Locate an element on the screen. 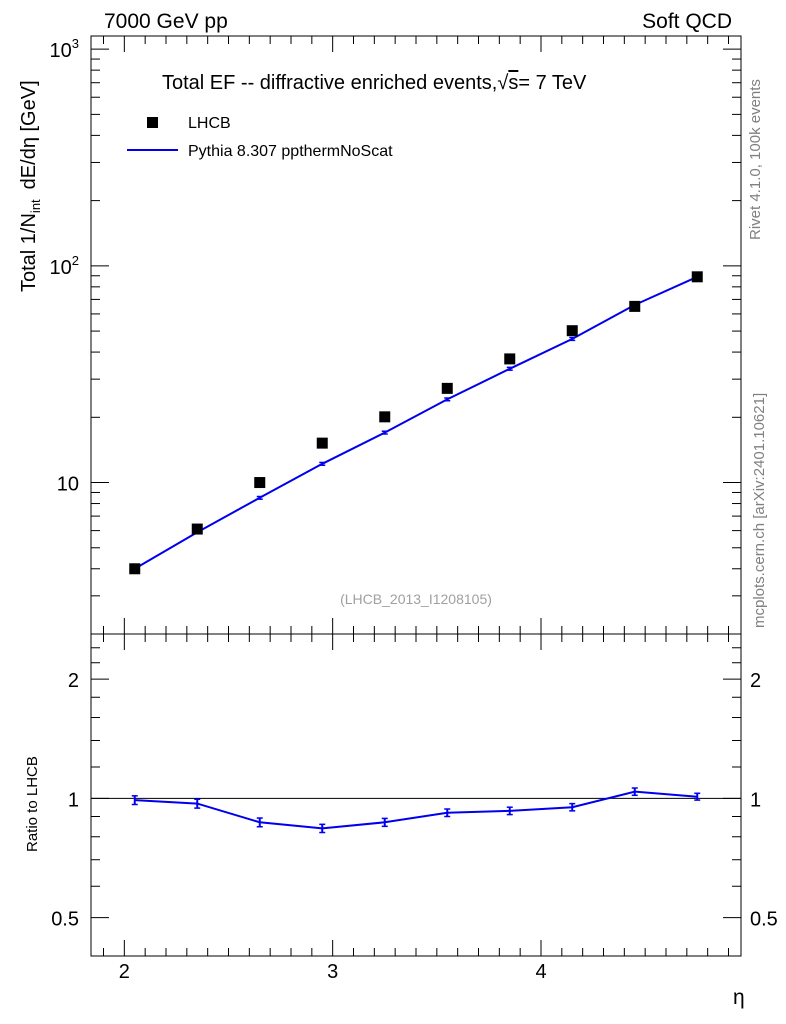 The height and width of the screenshot is (1024, 786). x-axis-label: η is located at coordinates (739, 997).